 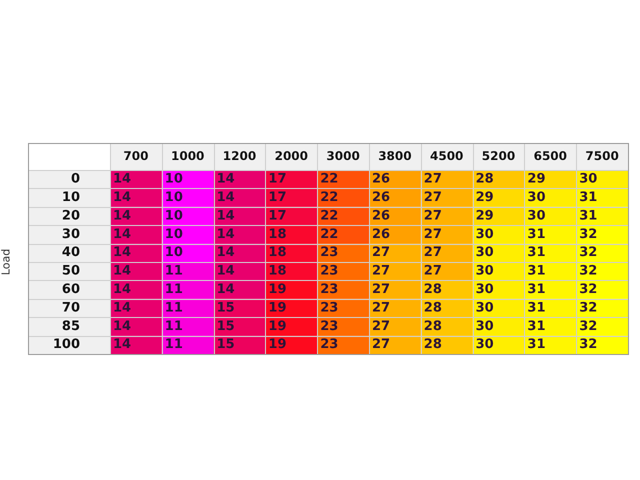 I want to click on y-axis-title: Load, so click(x=6, y=262).